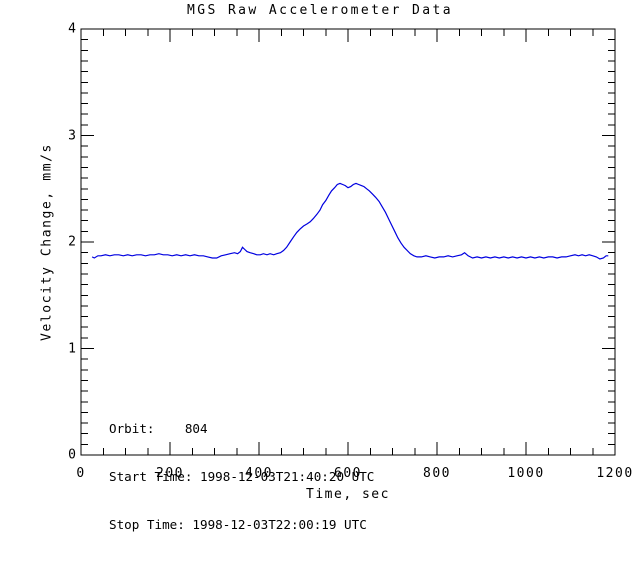  I want to click on chart-title: MGS Raw Accelerometer Data, so click(320, 10).